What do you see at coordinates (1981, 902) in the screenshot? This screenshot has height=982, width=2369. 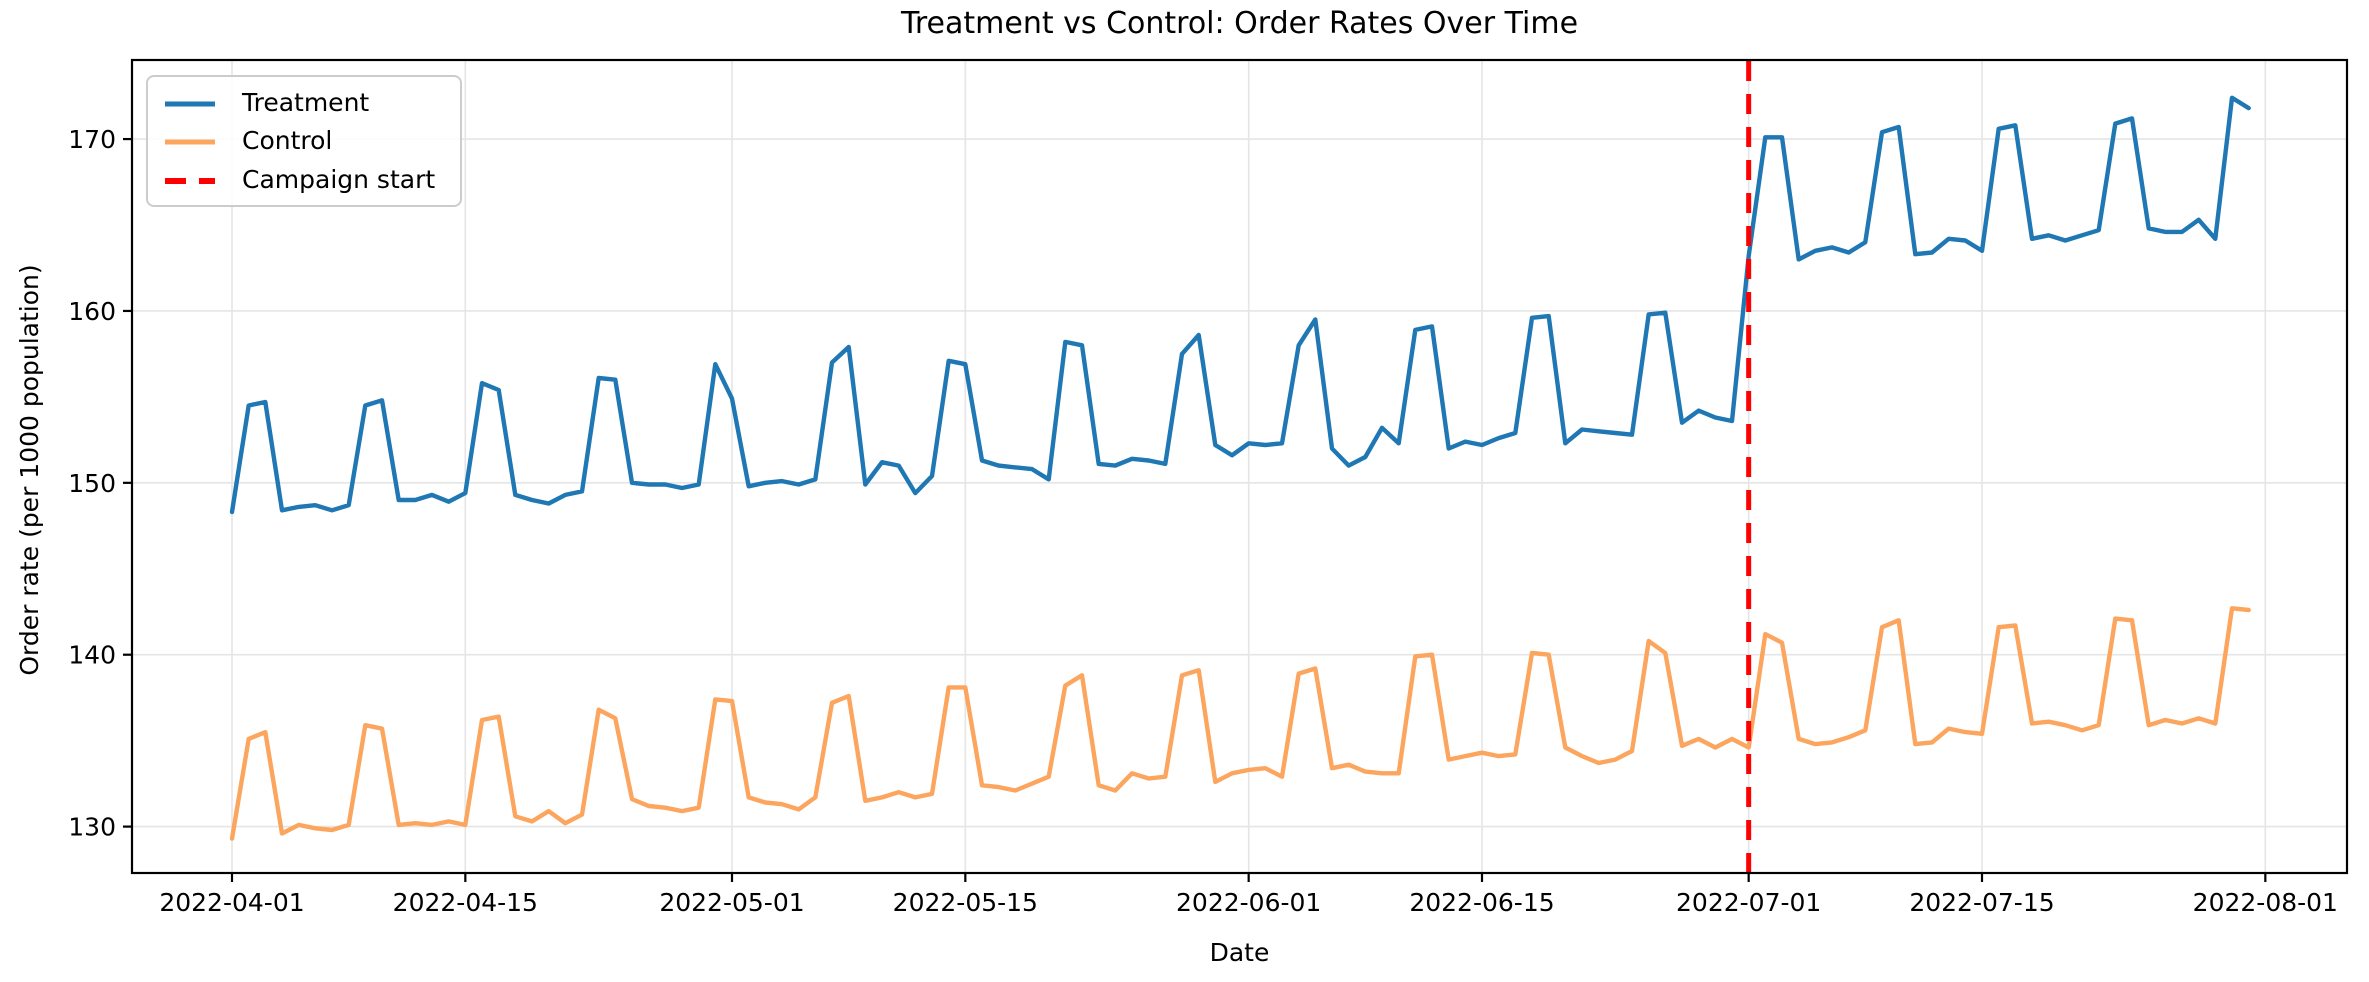 I see `x-tick-label: 2022-07-15` at bounding box center [1981, 902].